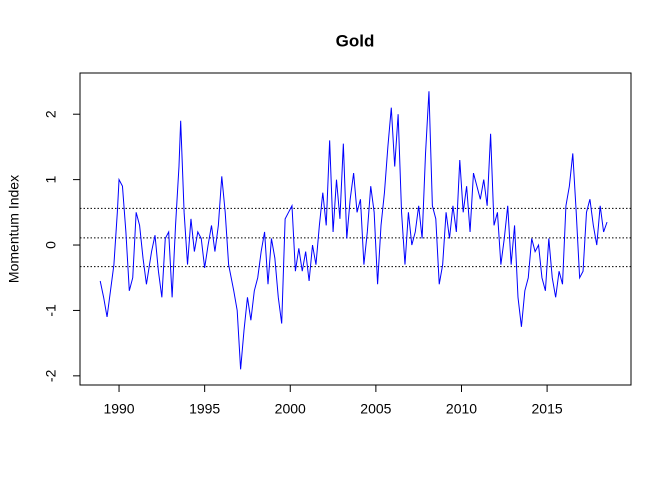  Describe the element at coordinates (375, 409) in the screenshot. I see `x-tick-label: 2005` at that location.